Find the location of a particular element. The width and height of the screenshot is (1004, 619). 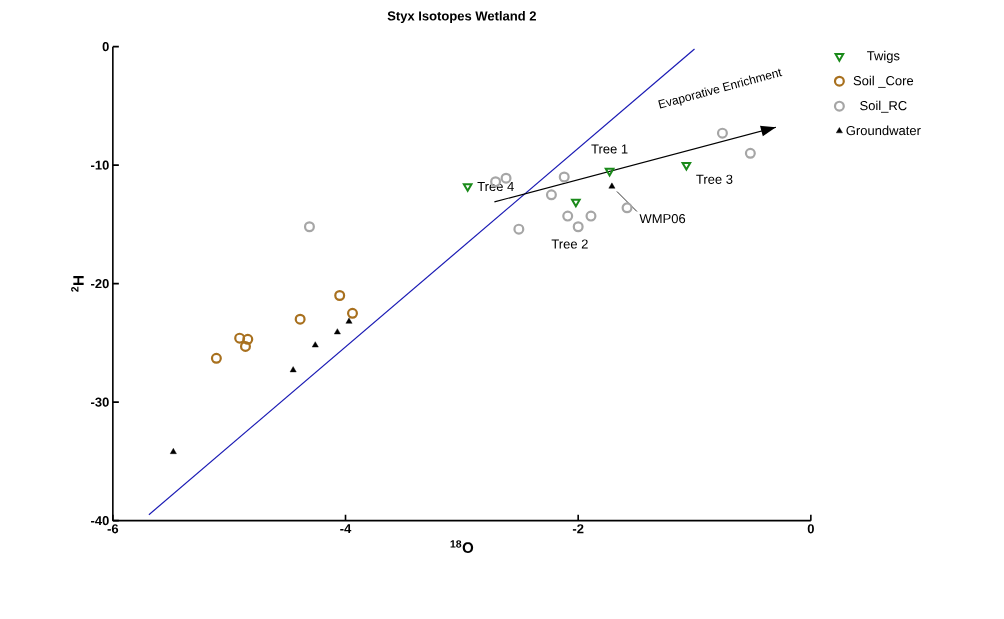

legend-label: Twigs is located at coordinates (883, 56).